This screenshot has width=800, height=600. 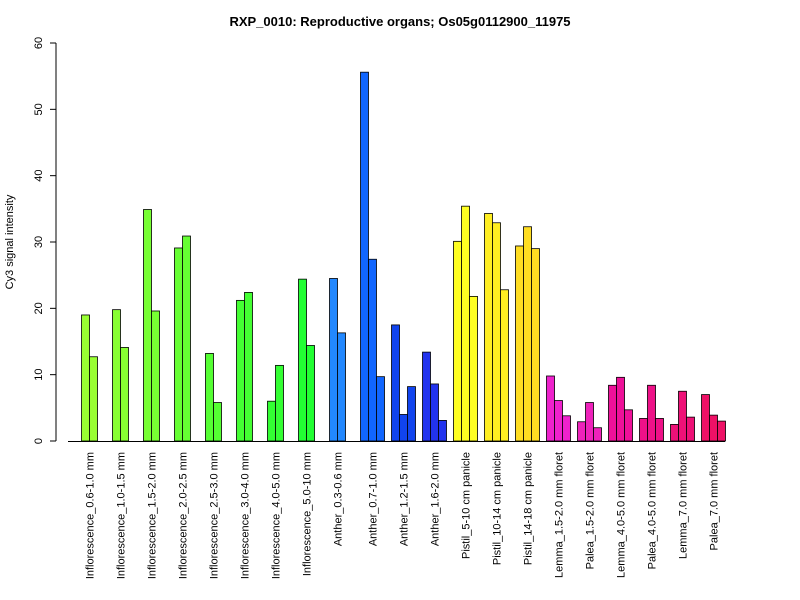 I want to click on category-label: Palea_4.0-5.0 mm floret, so click(x=653, y=510).